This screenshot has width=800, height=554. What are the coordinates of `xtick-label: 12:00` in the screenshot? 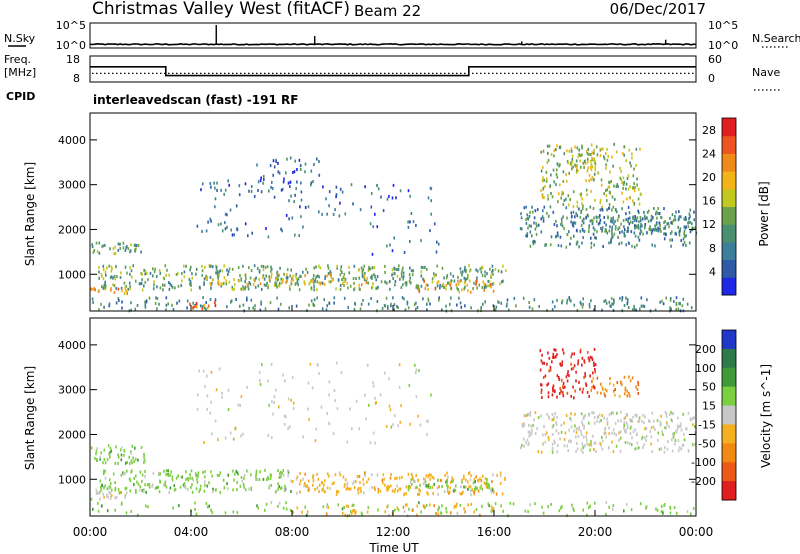 It's located at (393, 532).